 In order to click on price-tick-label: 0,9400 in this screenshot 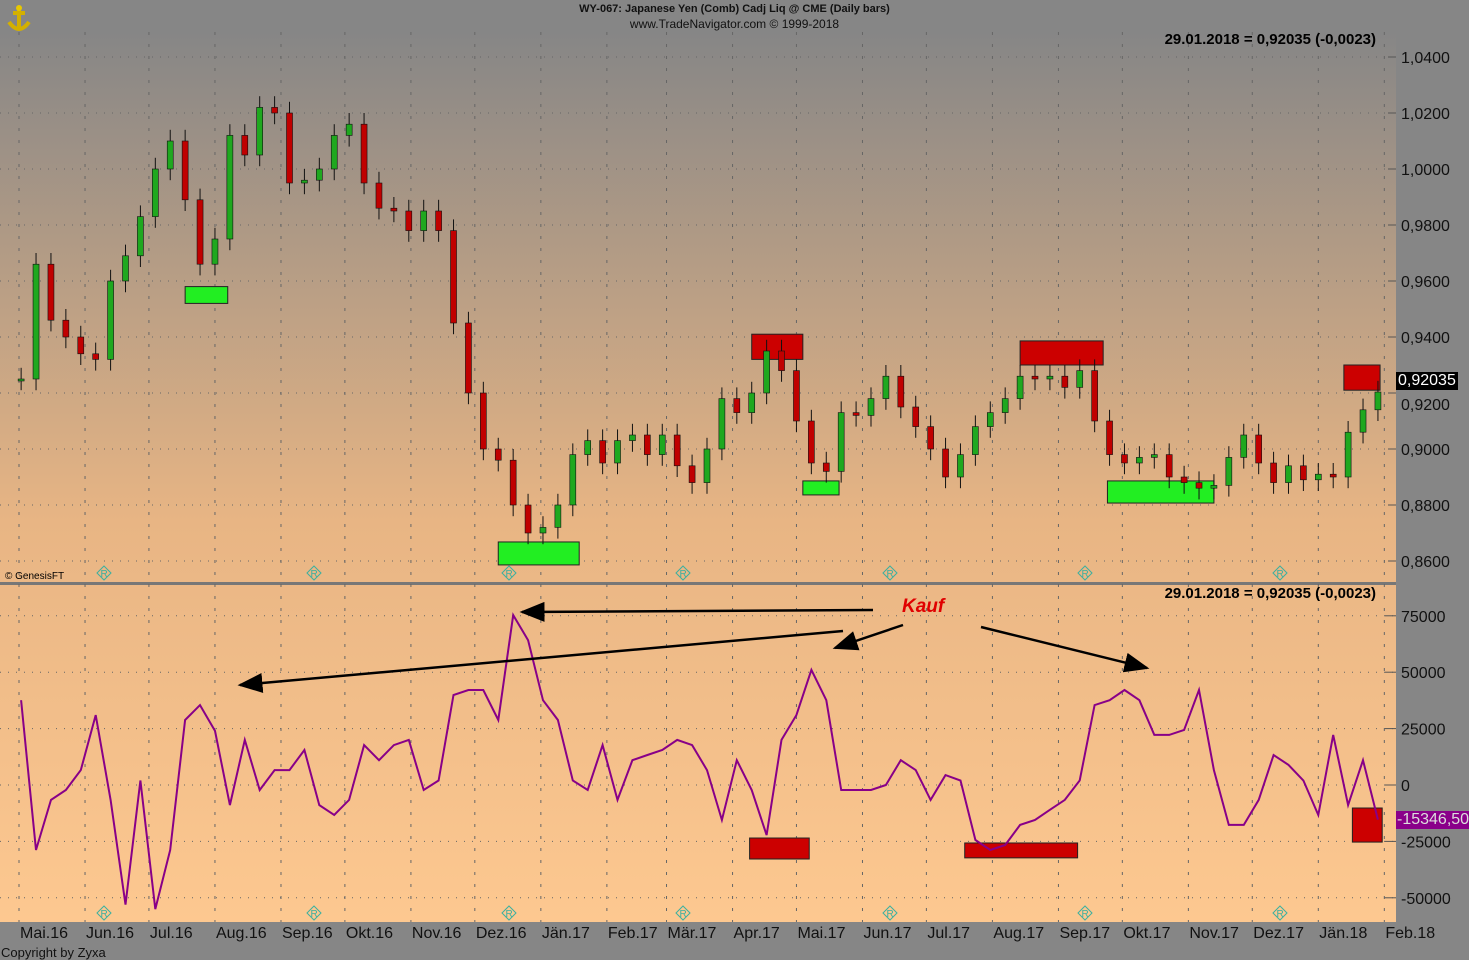, I will do `click(1425, 338)`.